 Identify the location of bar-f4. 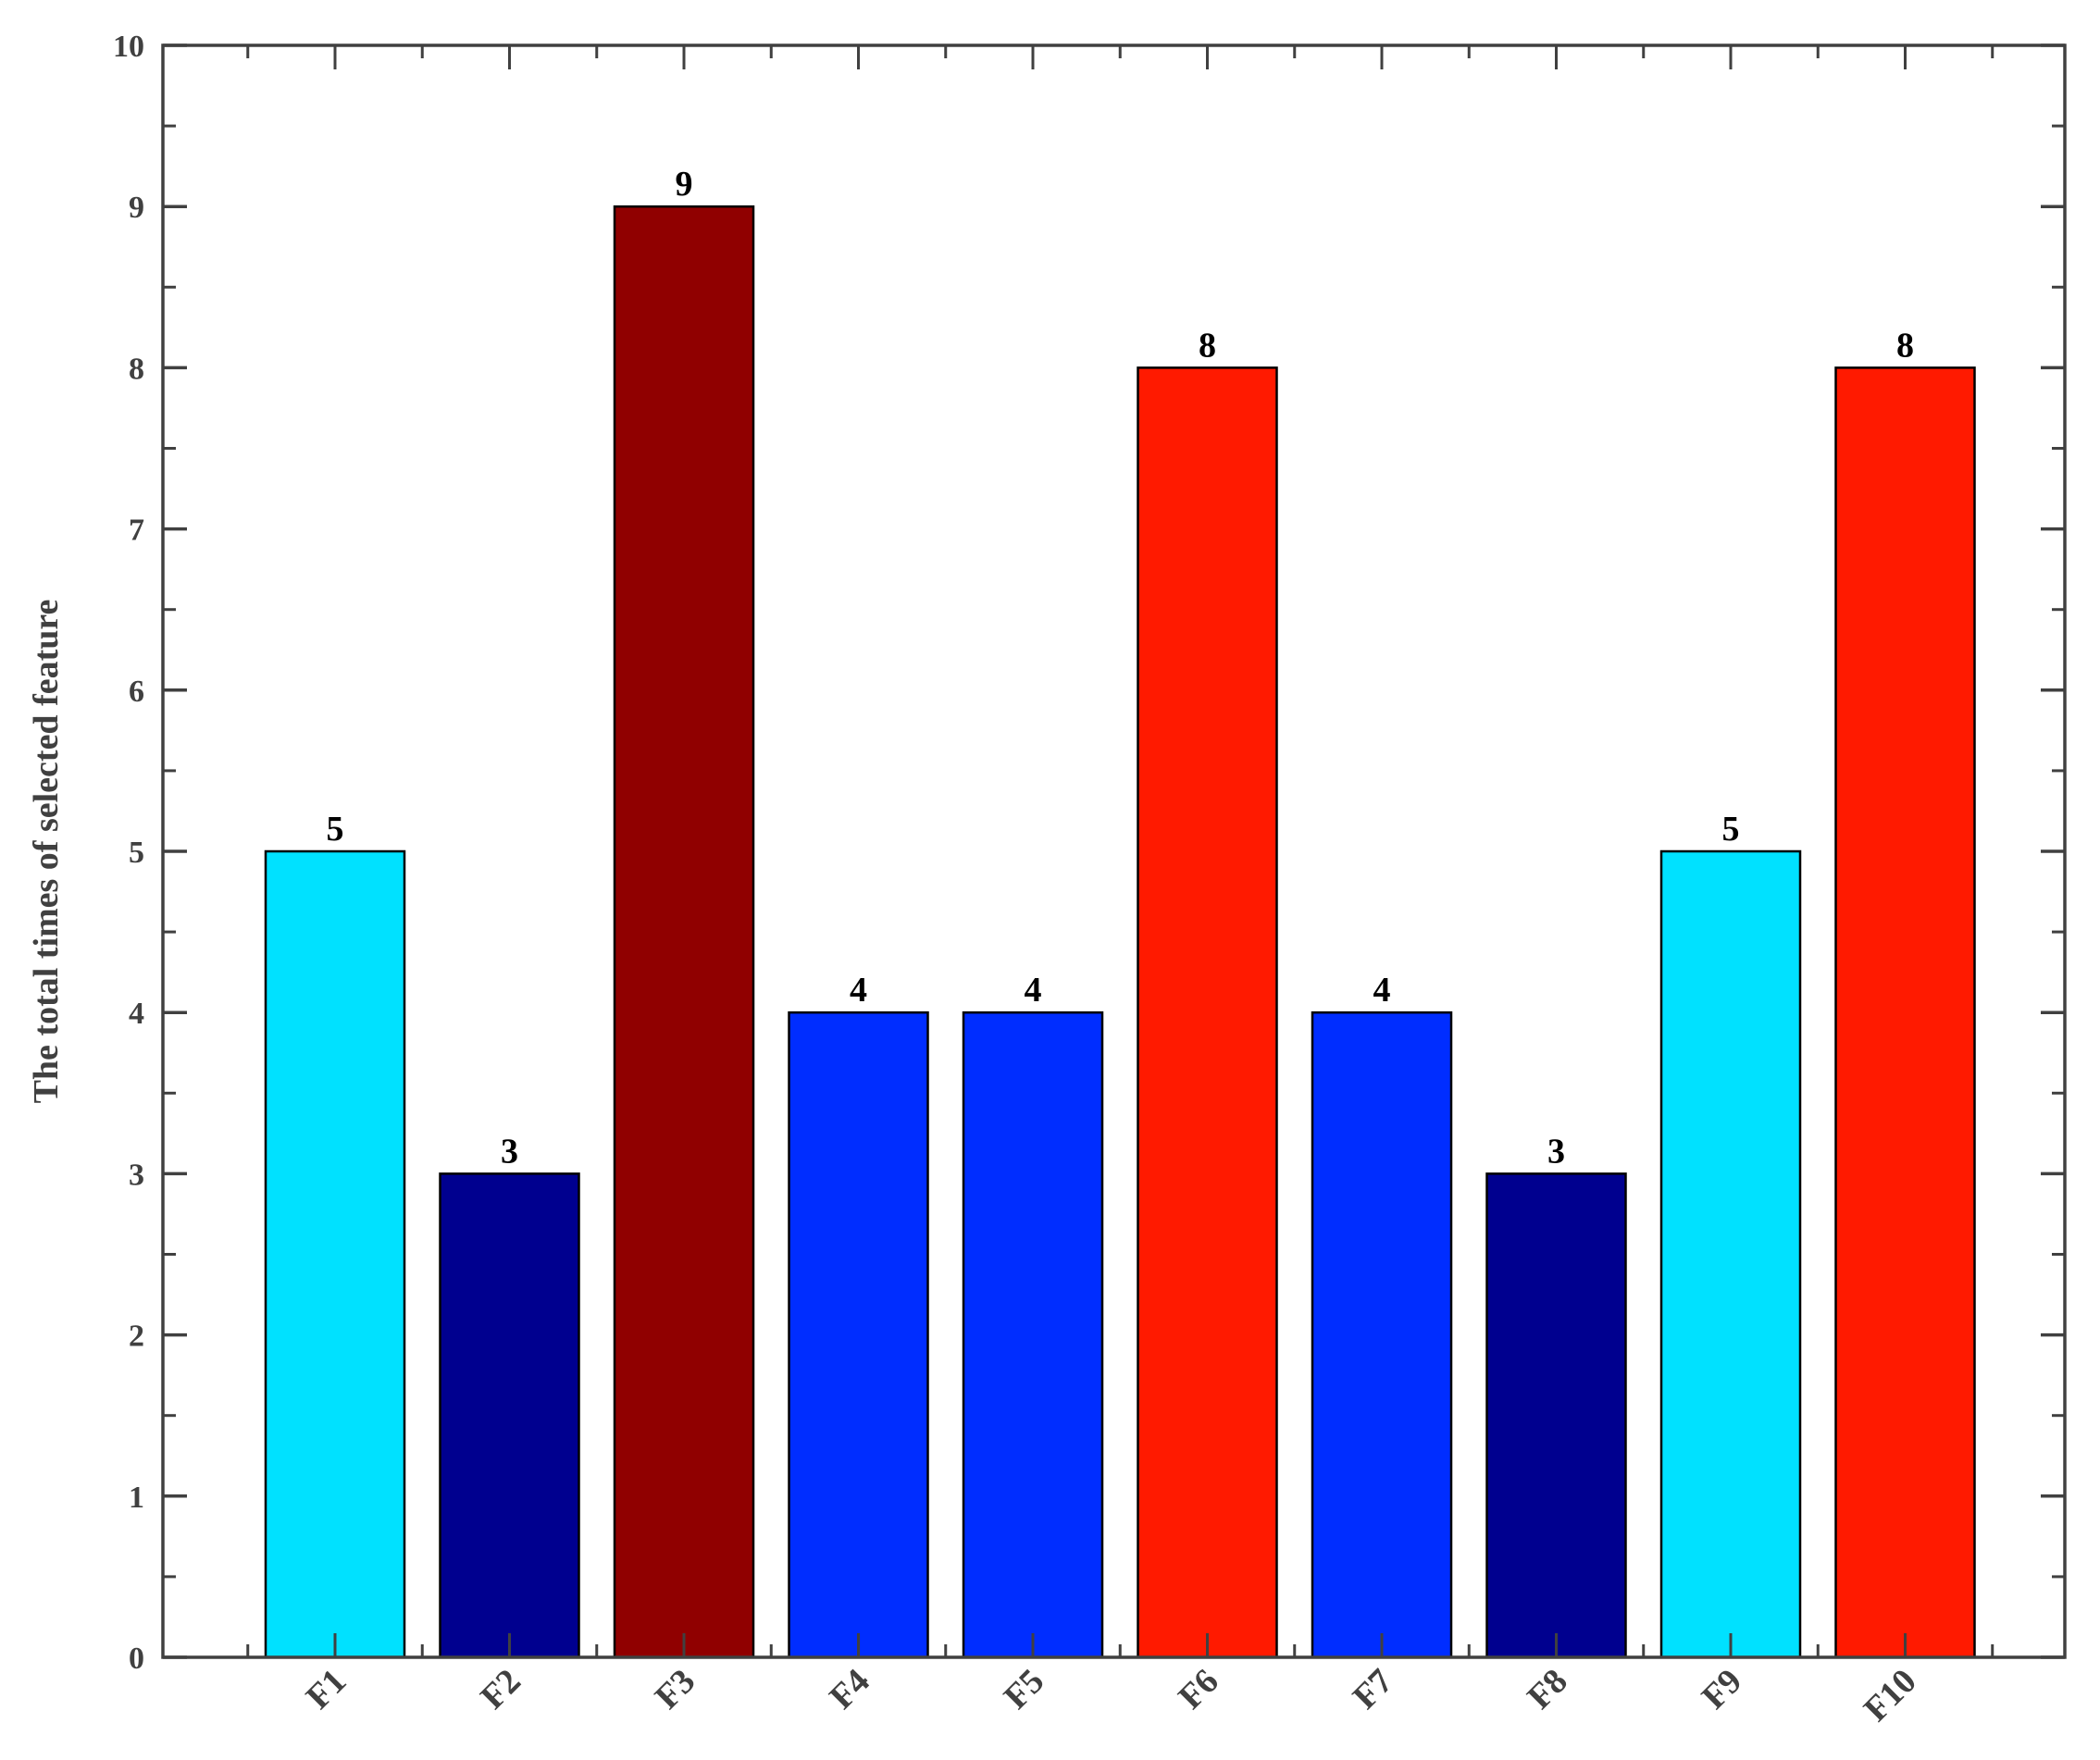
(858, 1334).